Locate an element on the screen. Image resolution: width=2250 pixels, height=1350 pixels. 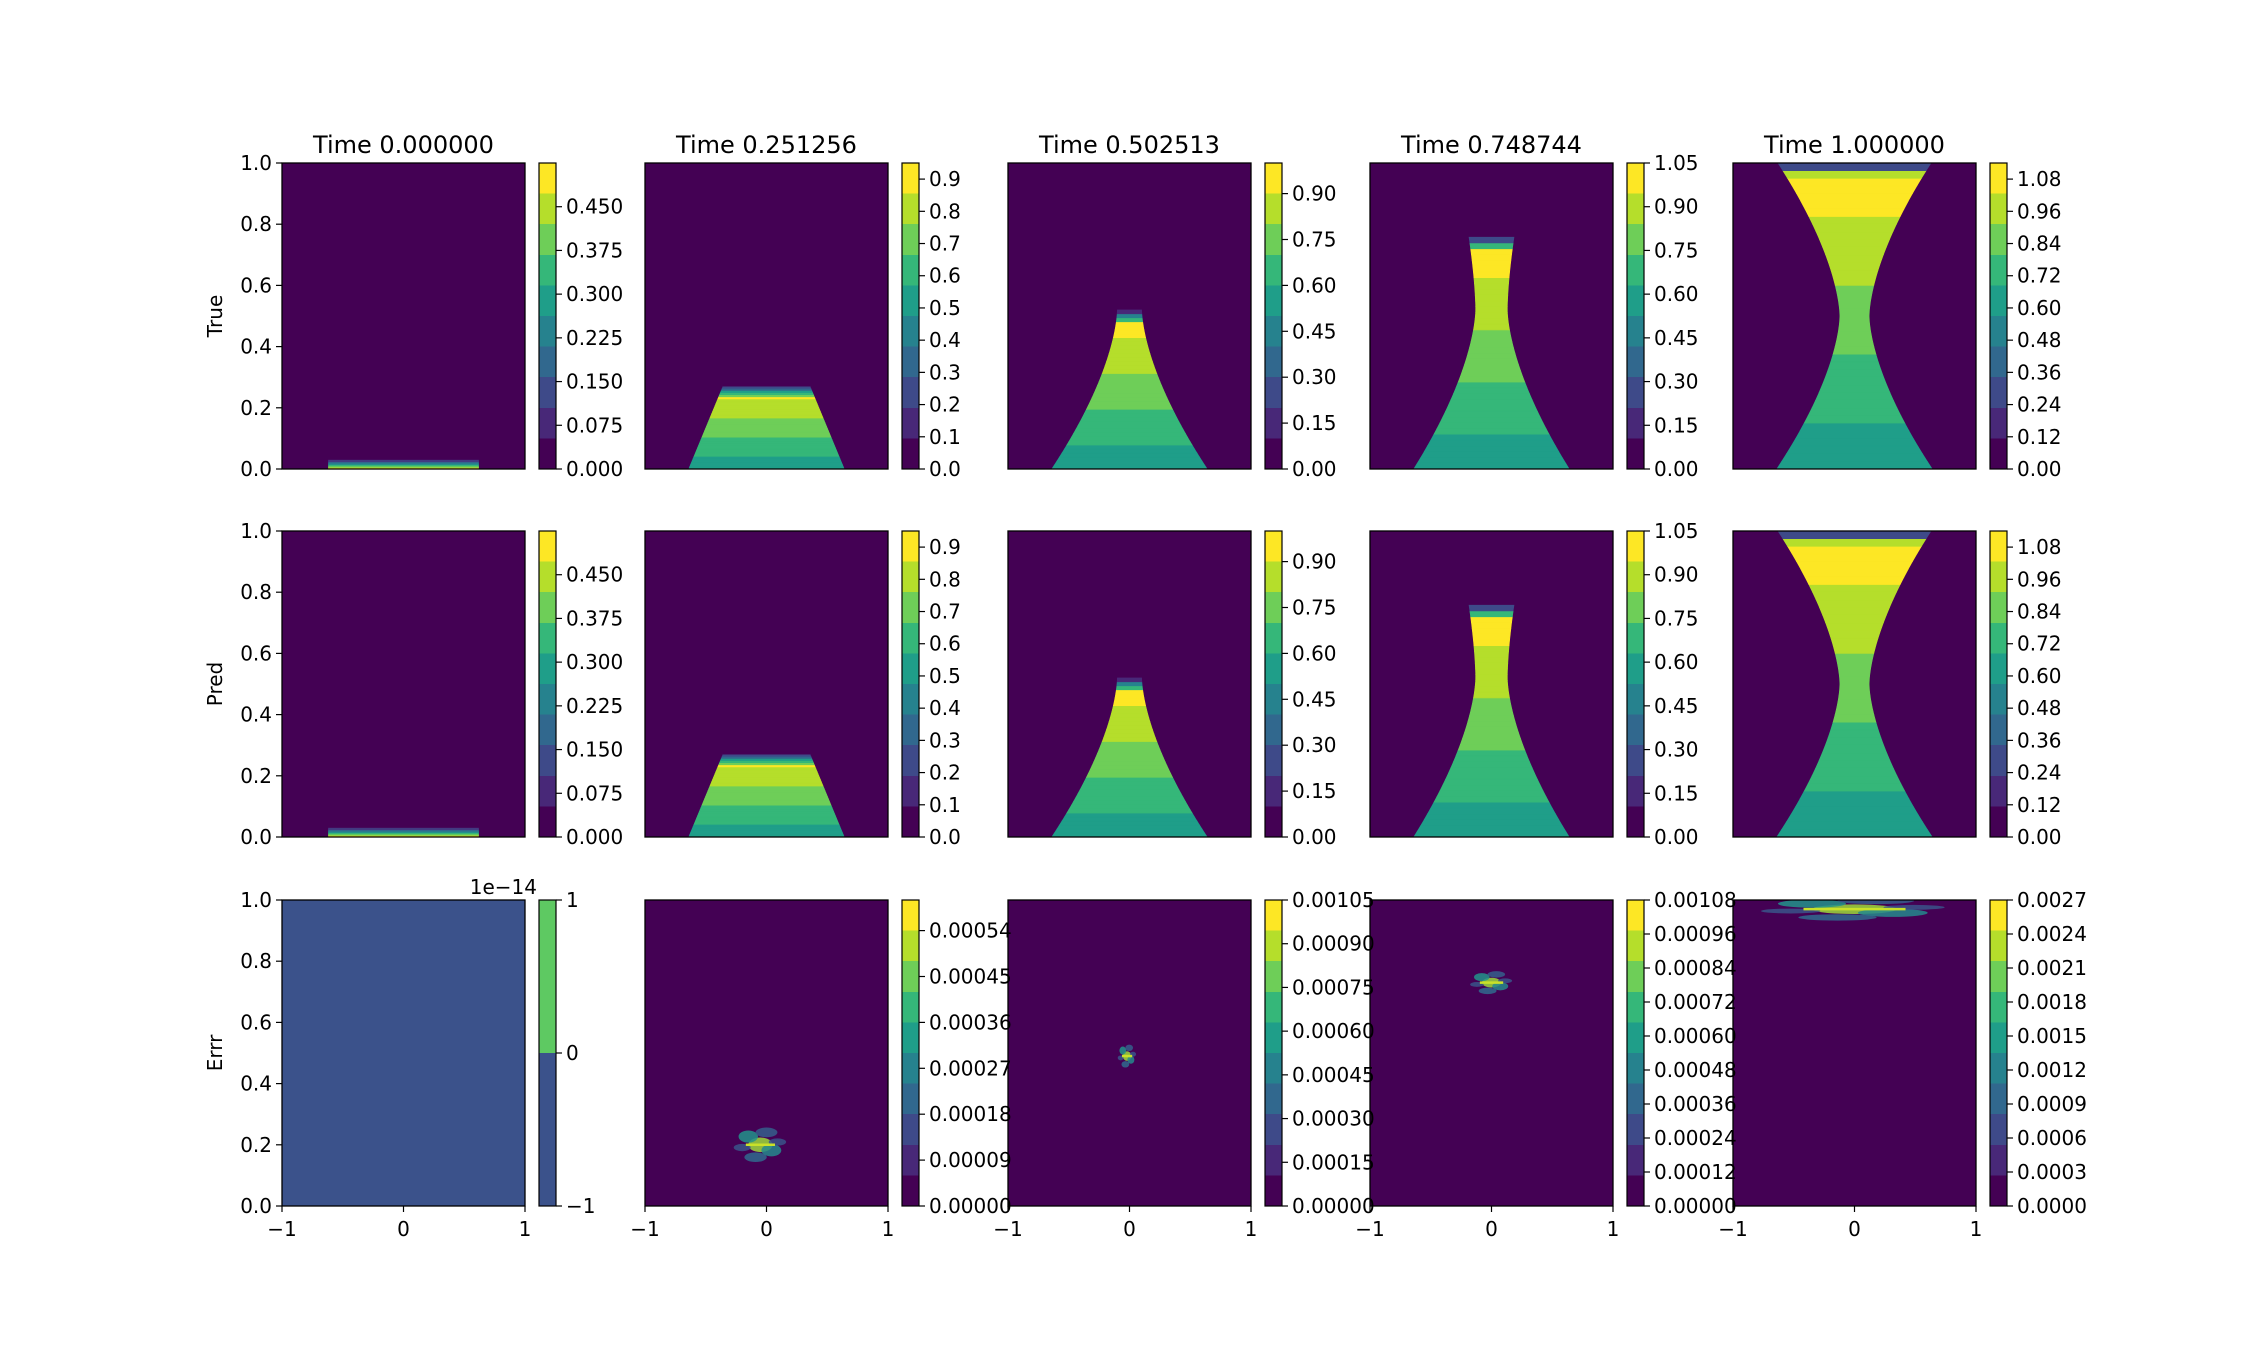
colorbar-tick-label: 0.90 is located at coordinates (1314, 194).